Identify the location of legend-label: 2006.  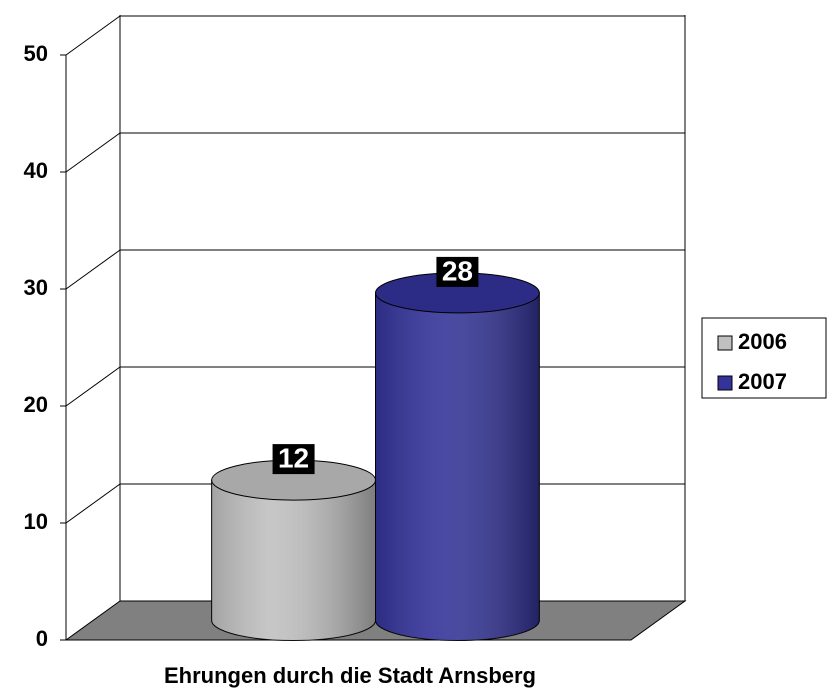
(762, 341).